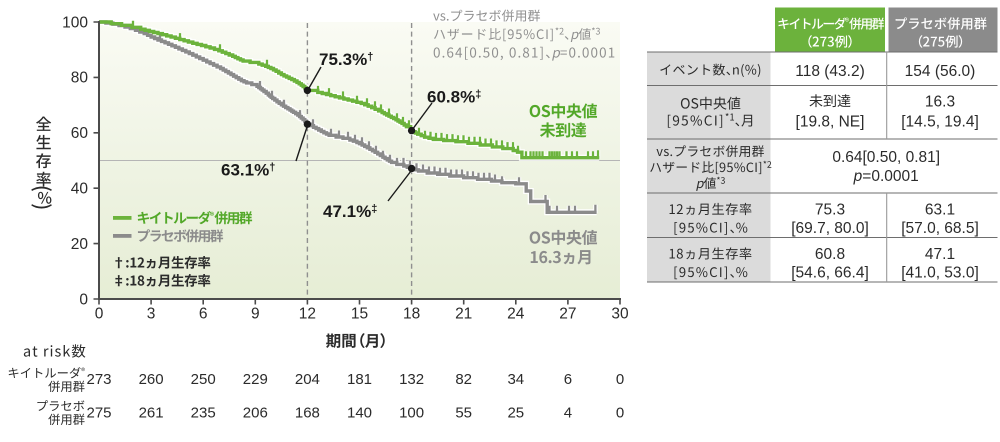 This screenshot has width=1000, height=442. What do you see at coordinates (940, 210) in the screenshot?
I see `svg-text: 63.1` at bounding box center [940, 210].